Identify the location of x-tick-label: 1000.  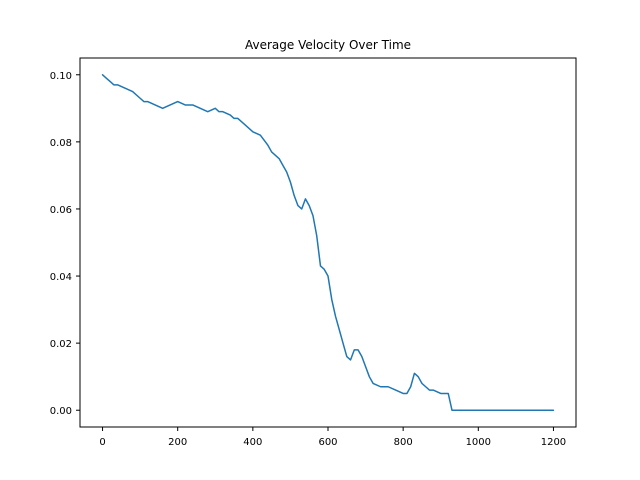
(478, 442).